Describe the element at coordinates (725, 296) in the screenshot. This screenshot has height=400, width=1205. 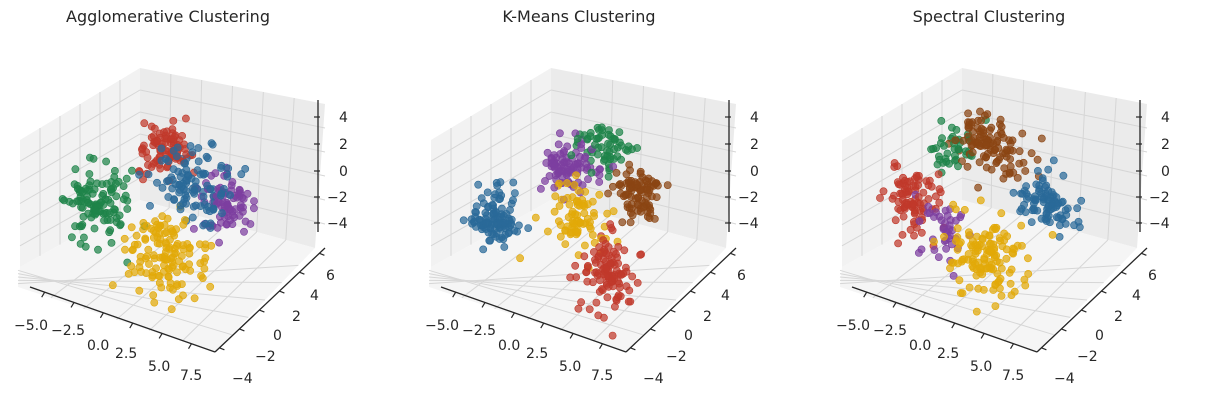
I see `y-tick-label: 4` at that location.